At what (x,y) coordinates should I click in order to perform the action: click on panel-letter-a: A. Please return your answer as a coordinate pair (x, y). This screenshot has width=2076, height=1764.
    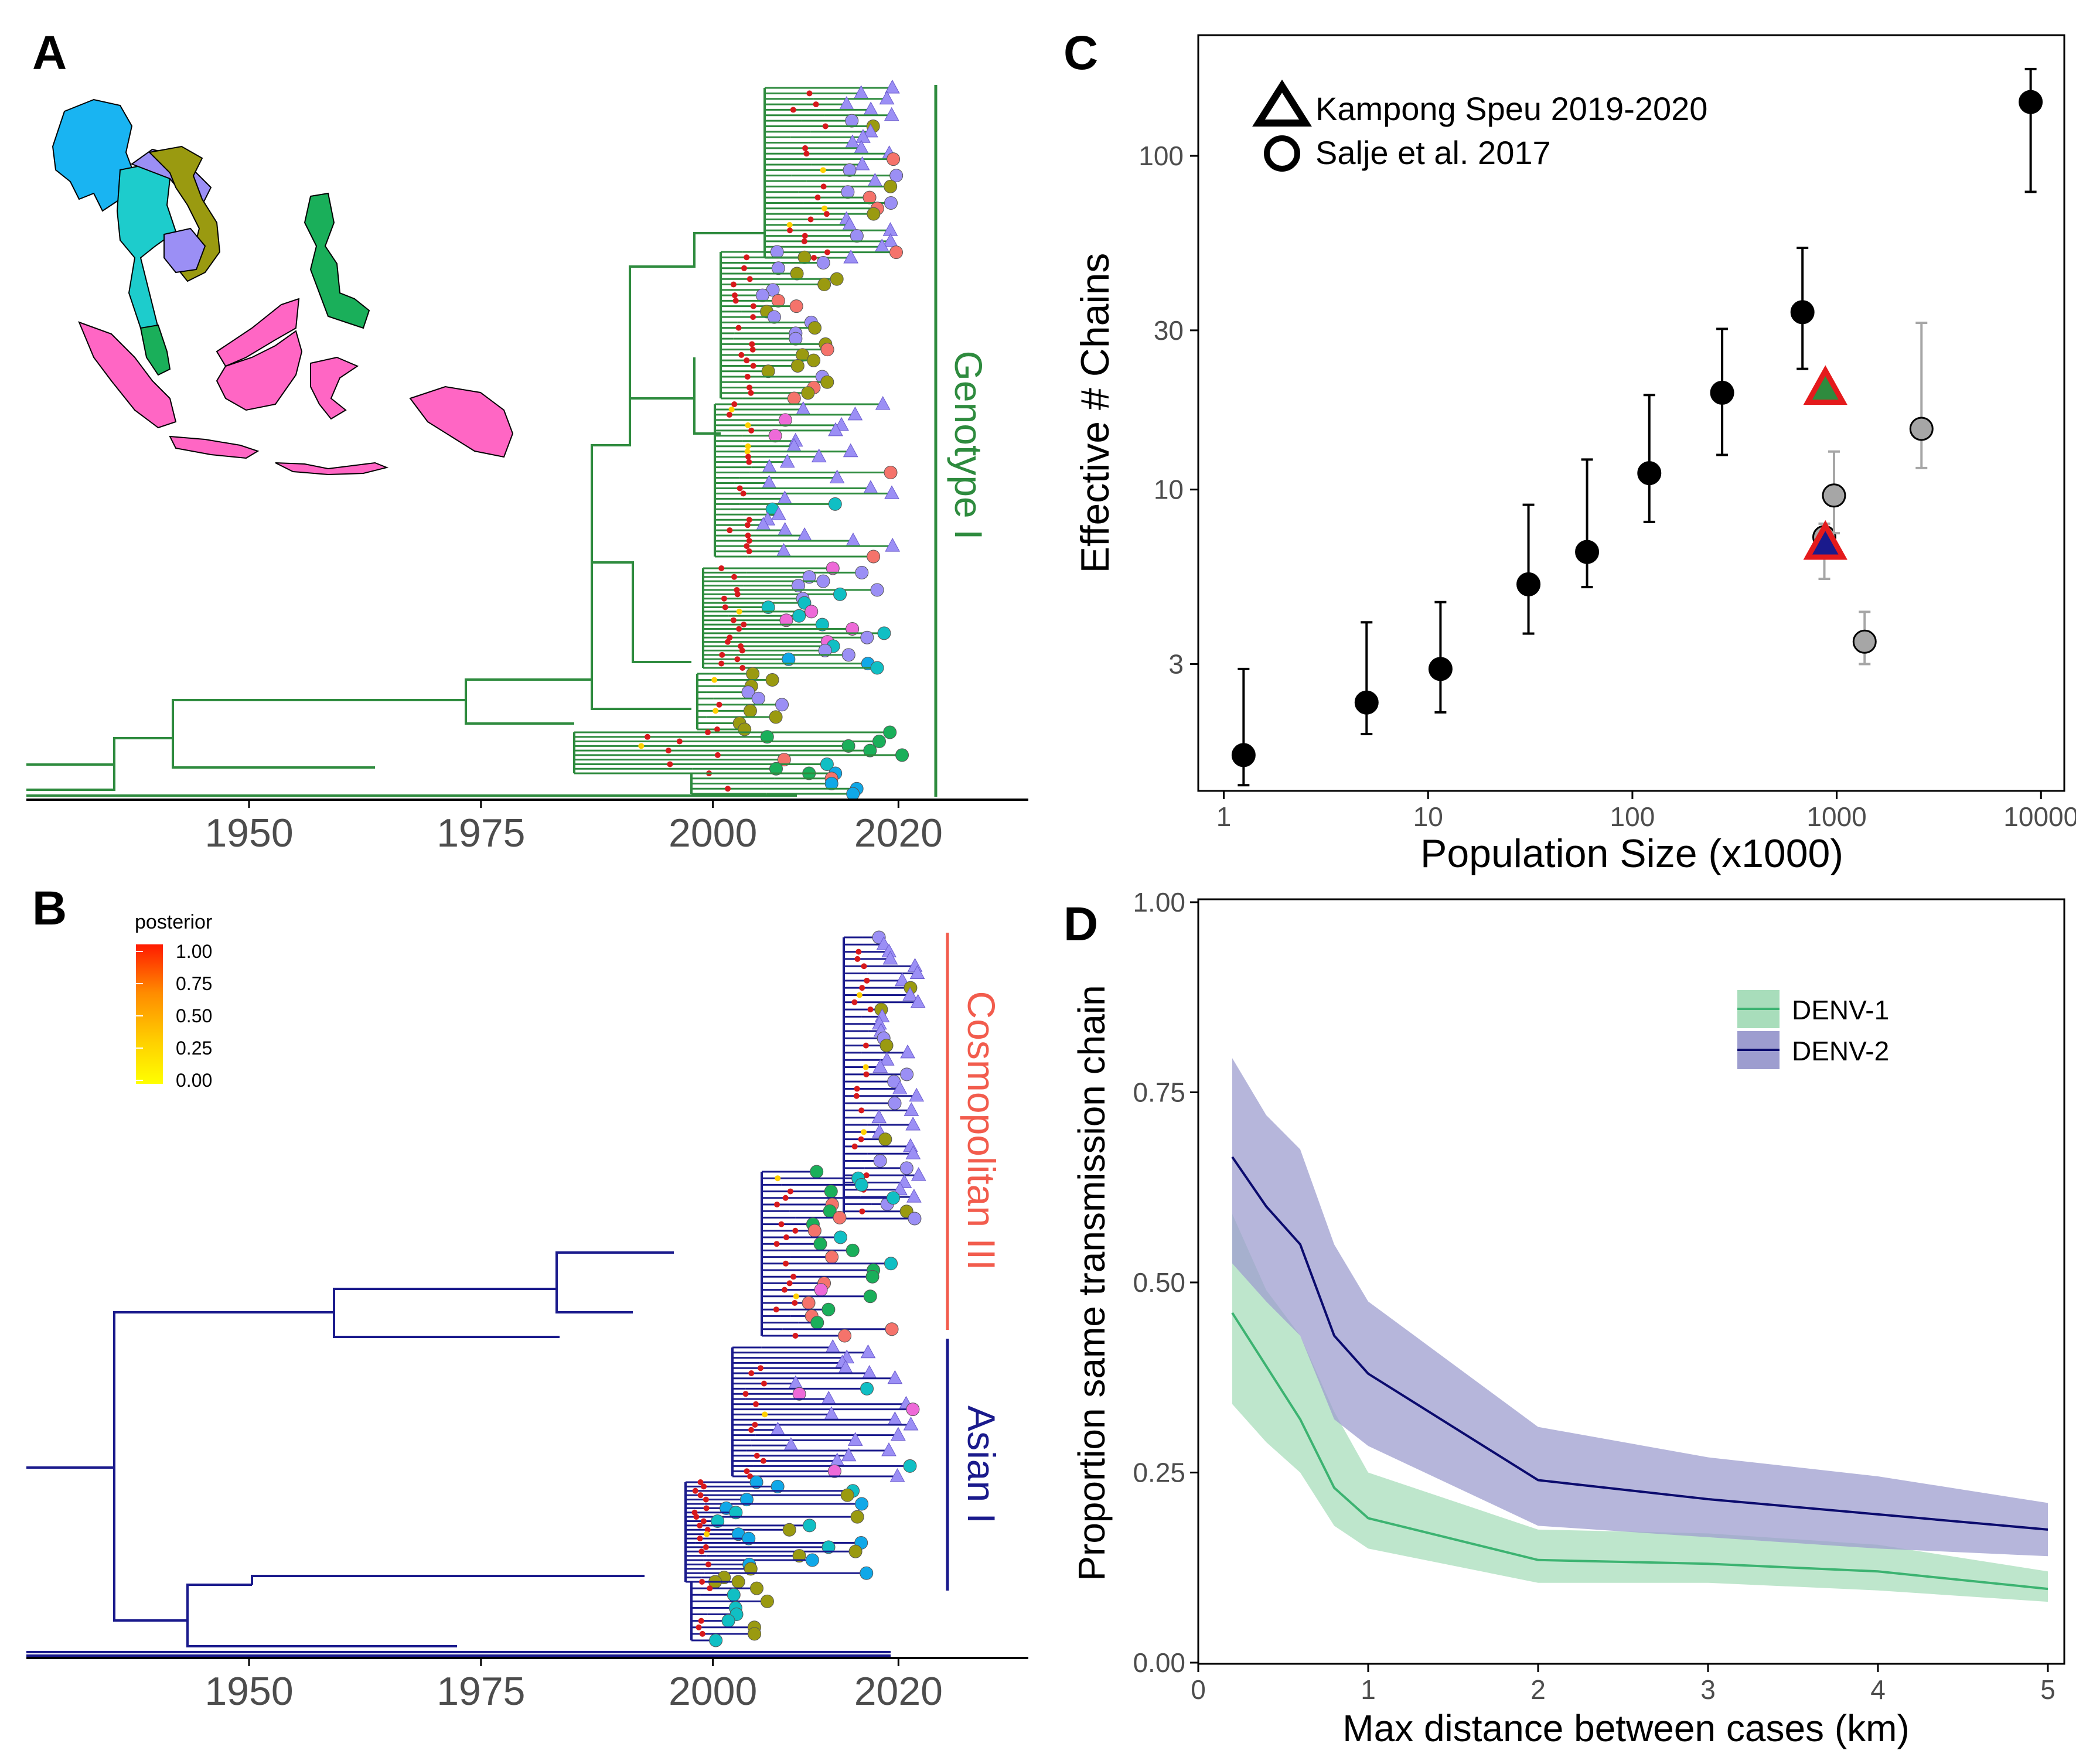
    Looking at the image, I should click on (49, 53).